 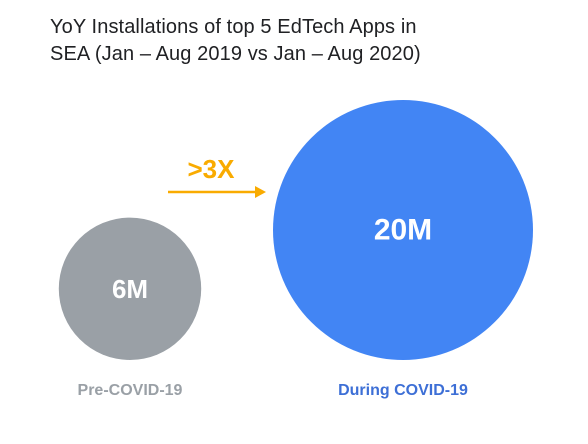 I want to click on category-label-during-covid: During COVID-19, so click(x=403, y=390).